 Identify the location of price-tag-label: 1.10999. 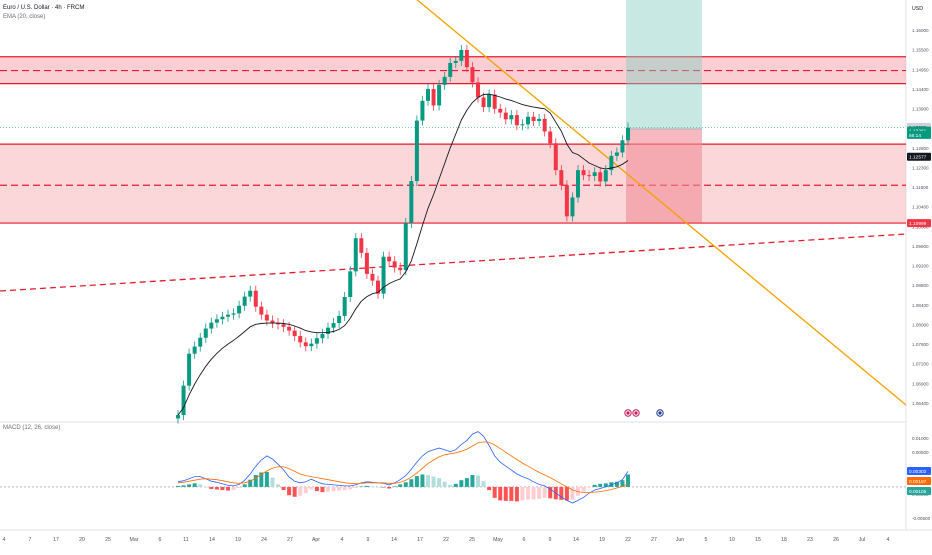
(918, 224).